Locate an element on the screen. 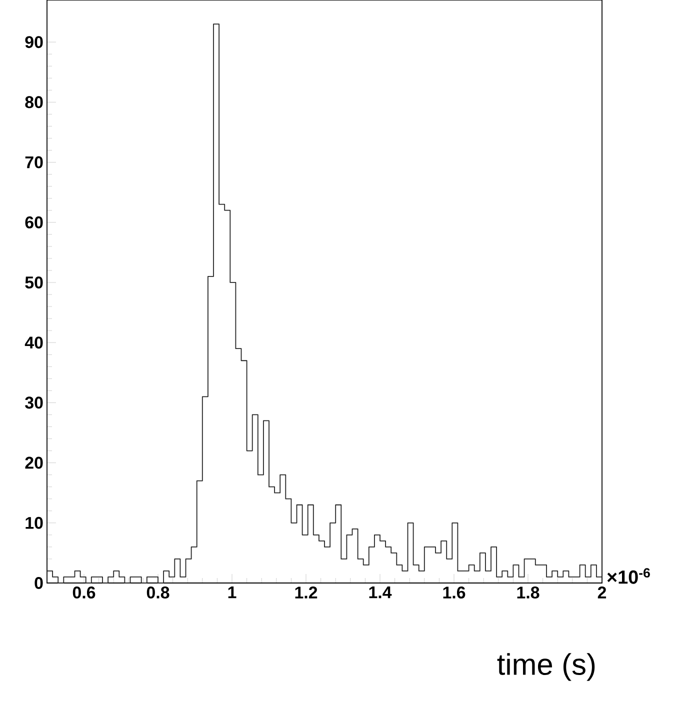 Image resolution: width=687 pixels, height=704 pixels. x-tick-label: 1.8 is located at coordinates (528, 592).